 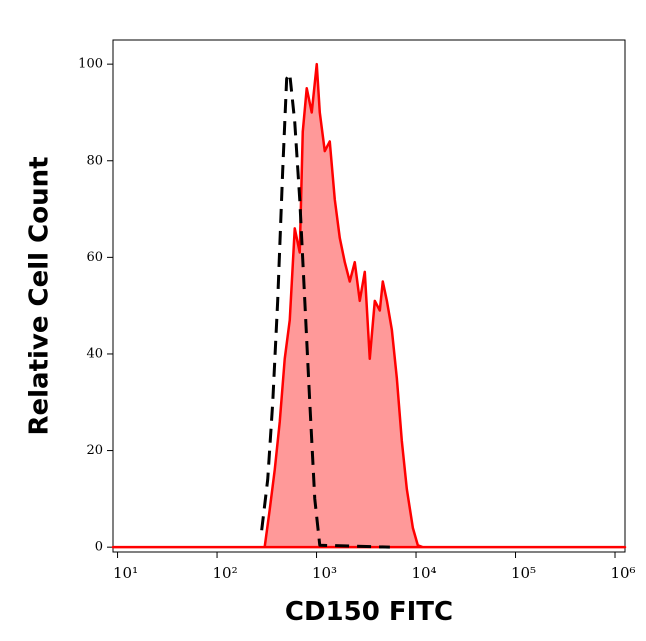 What do you see at coordinates (325, 310) in the screenshot?
I see `dashed-histogram` at bounding box center [325, 310].